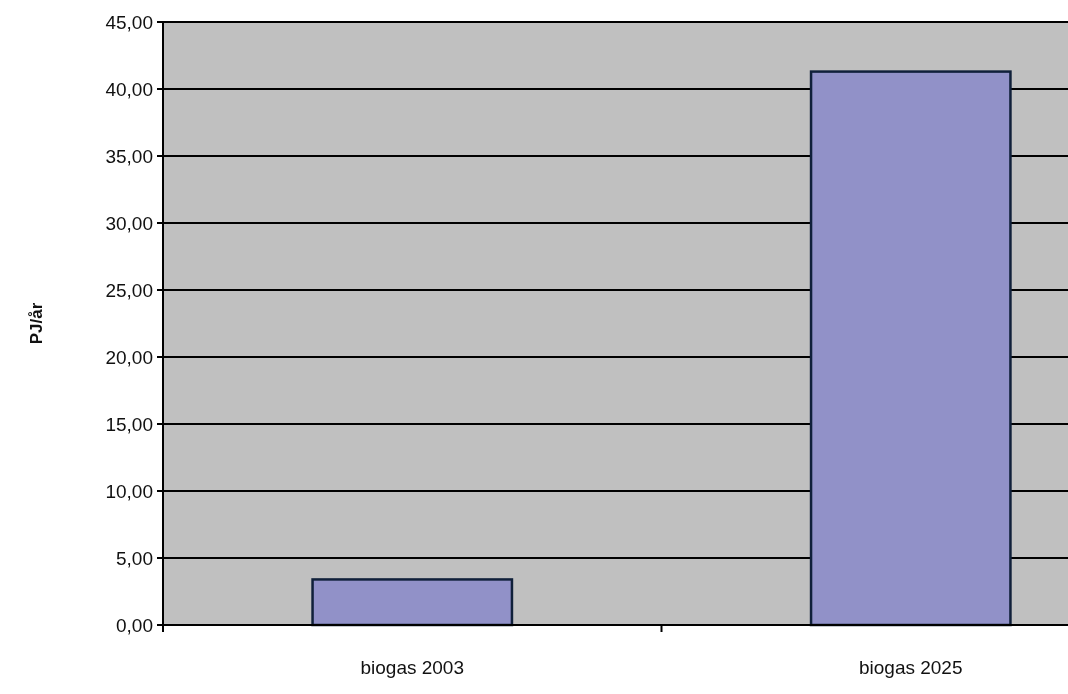  I want to click on y-tick-label: 5,00, so click(134, 558).